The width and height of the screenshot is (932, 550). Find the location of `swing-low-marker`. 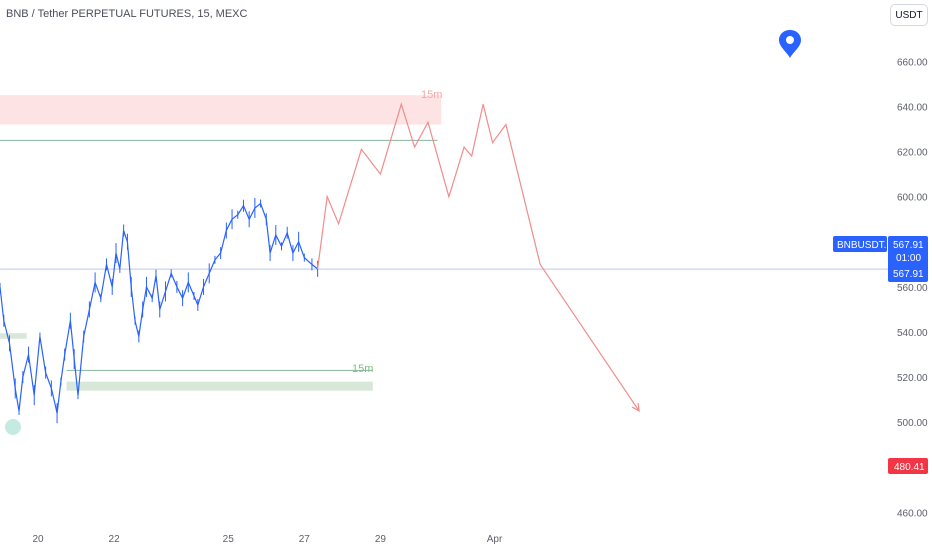

swing-low-marker is located at coordinates (13, 427).